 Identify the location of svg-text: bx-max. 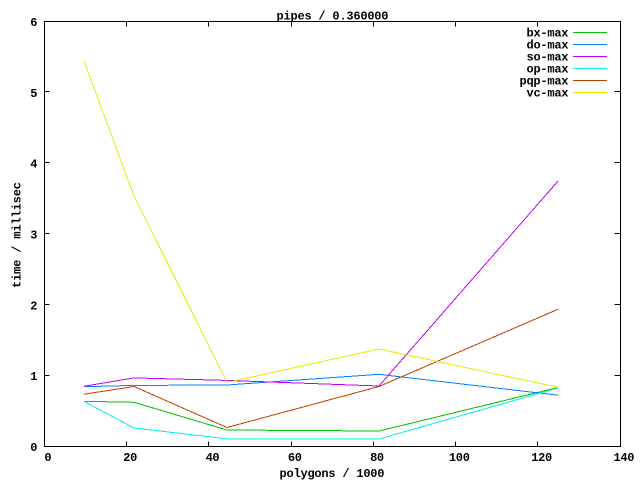
(548, 34).